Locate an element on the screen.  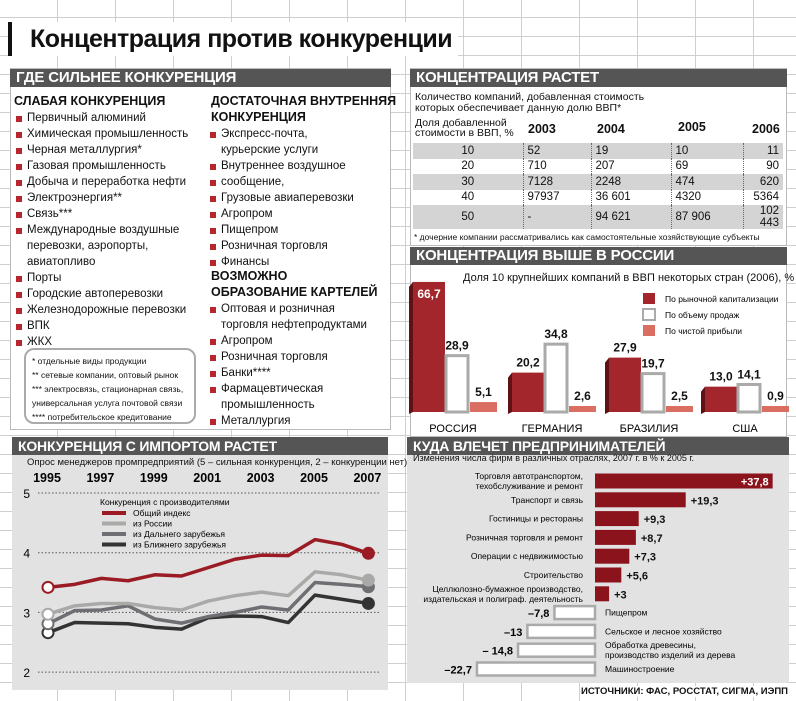
list-item-label: Пищепром is located at coordinates (250, 230).